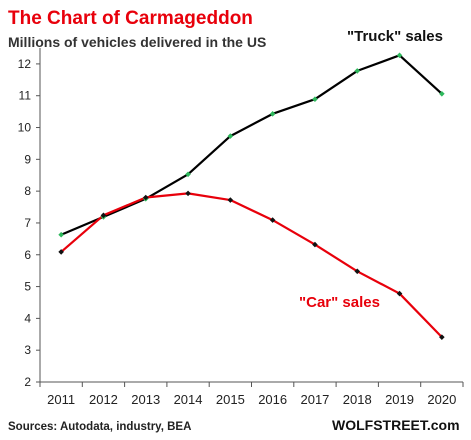 The image size is (471, 440). I want to click on x-tick-label: 2011, so click(61, 399).